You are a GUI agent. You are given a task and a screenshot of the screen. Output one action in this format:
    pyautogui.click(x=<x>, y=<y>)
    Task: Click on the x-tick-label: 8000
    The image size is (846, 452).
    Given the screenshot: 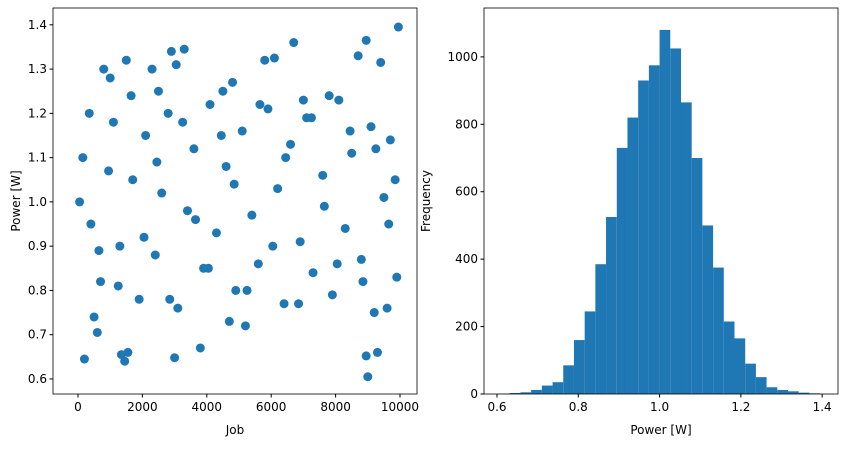 What is the action you would take?
    pyautogui.click(x=335, y=407)
    